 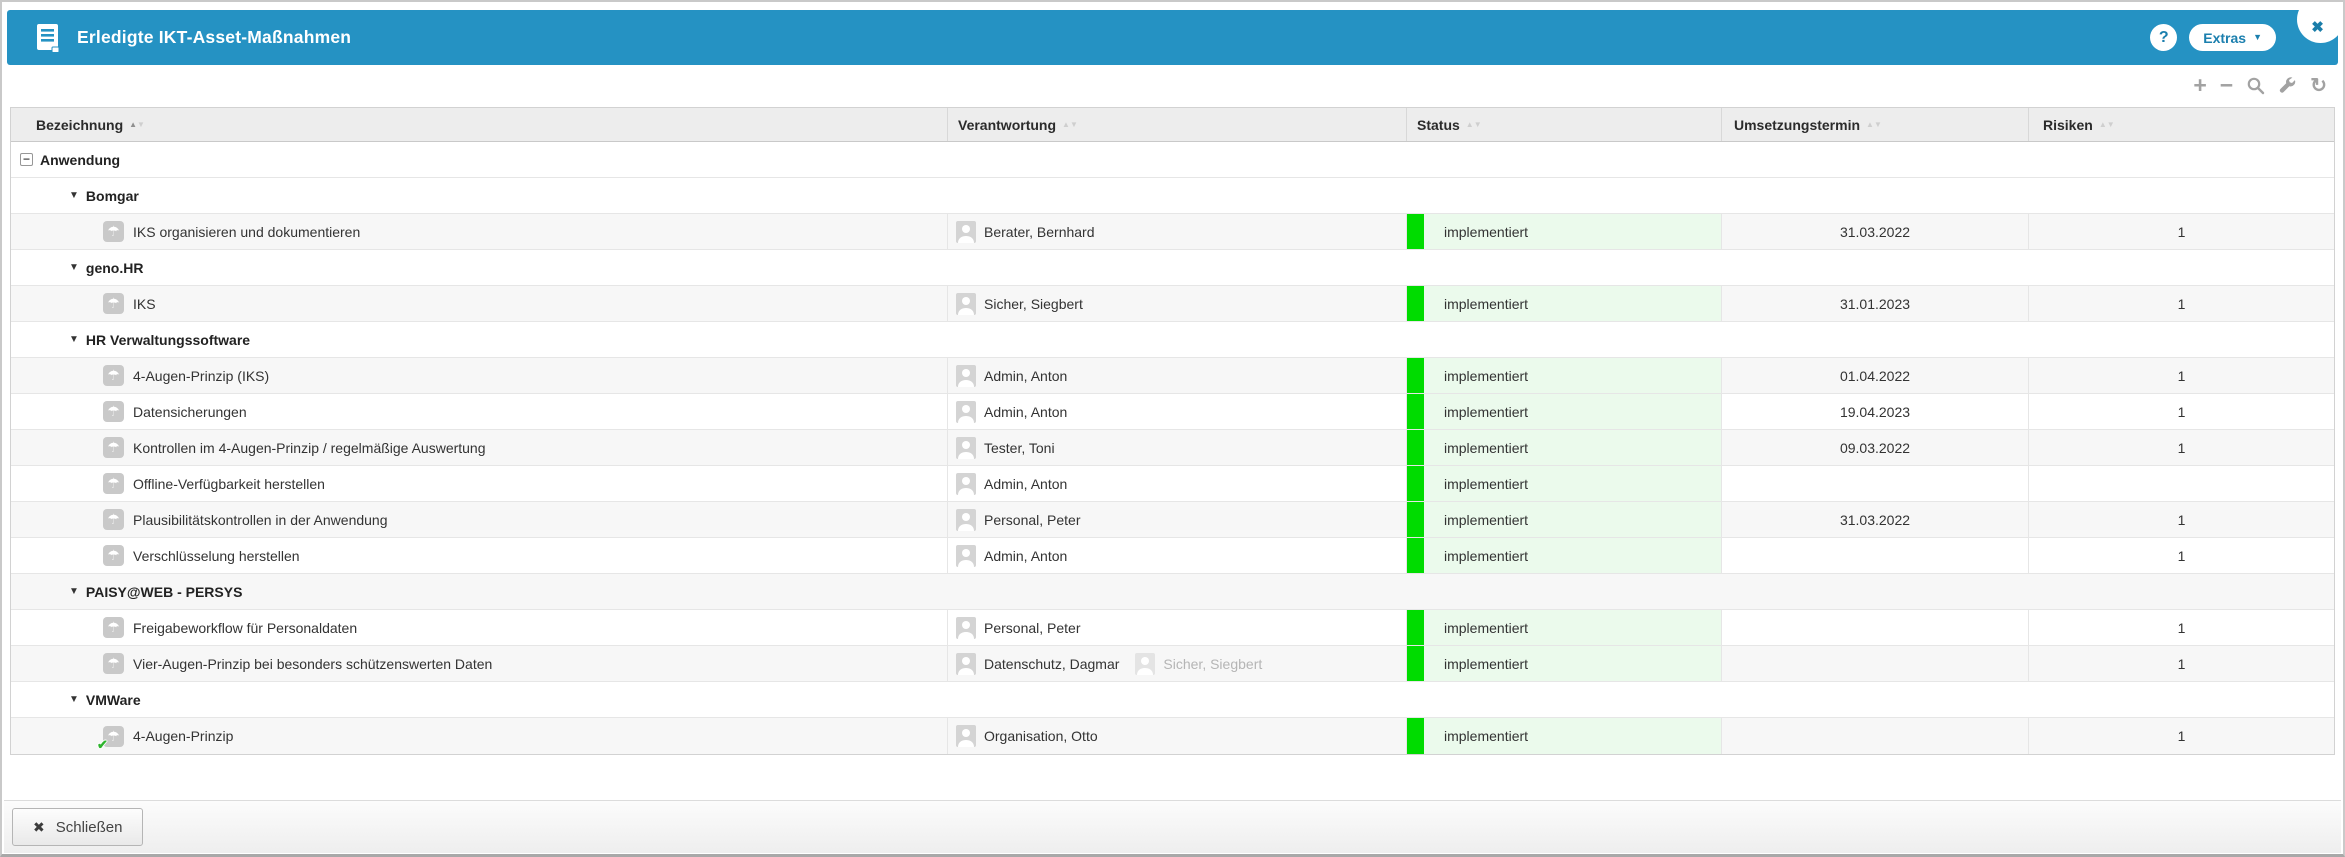 I want to click on titlebar-controls: ? Extras ▼, so click(x=2213, y=37).